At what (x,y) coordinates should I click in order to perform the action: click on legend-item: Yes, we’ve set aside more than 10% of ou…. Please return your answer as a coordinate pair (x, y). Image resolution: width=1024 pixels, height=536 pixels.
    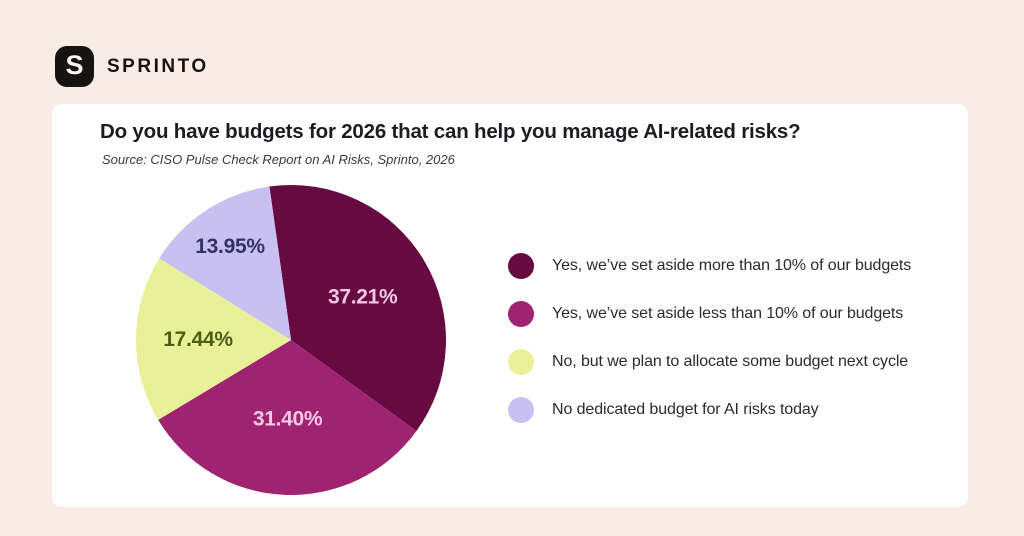
    Looking at the image, I should click on (709, 266).